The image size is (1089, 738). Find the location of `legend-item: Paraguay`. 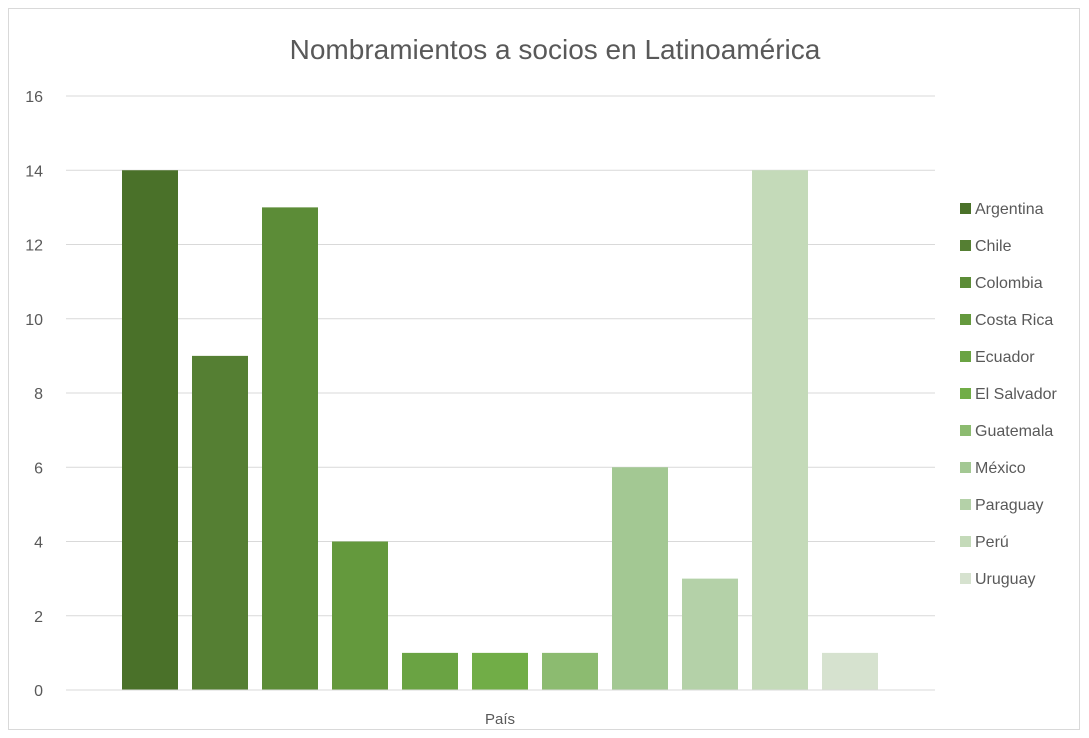

legend-item: Paraguay is located at coordinates (1002, 505).